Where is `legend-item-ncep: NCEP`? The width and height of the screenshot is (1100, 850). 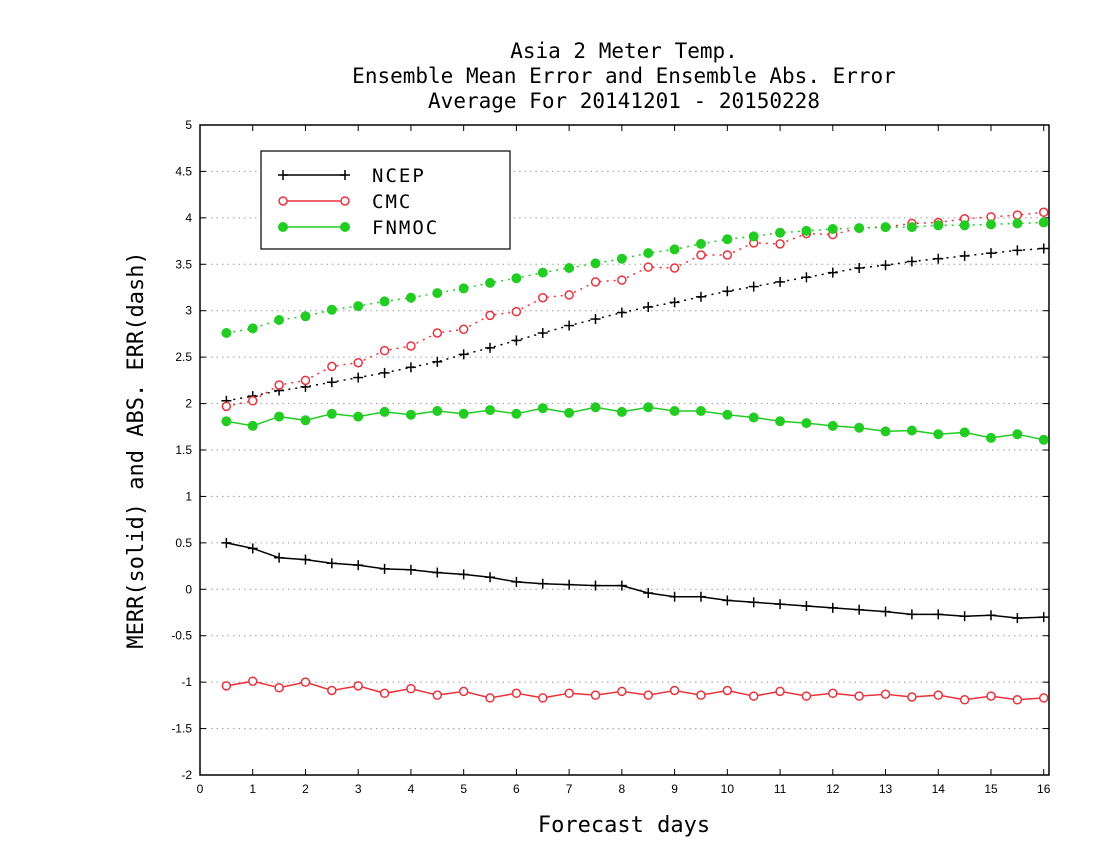 legend-item-ncep: NCEP is located at coordinates (351, 176).